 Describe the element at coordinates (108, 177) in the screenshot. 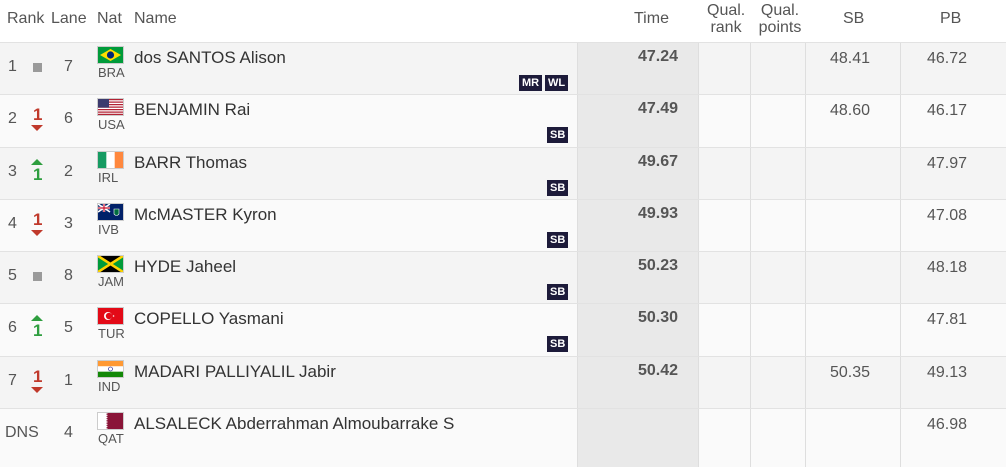

I see `nat-code: IRL` at that location.